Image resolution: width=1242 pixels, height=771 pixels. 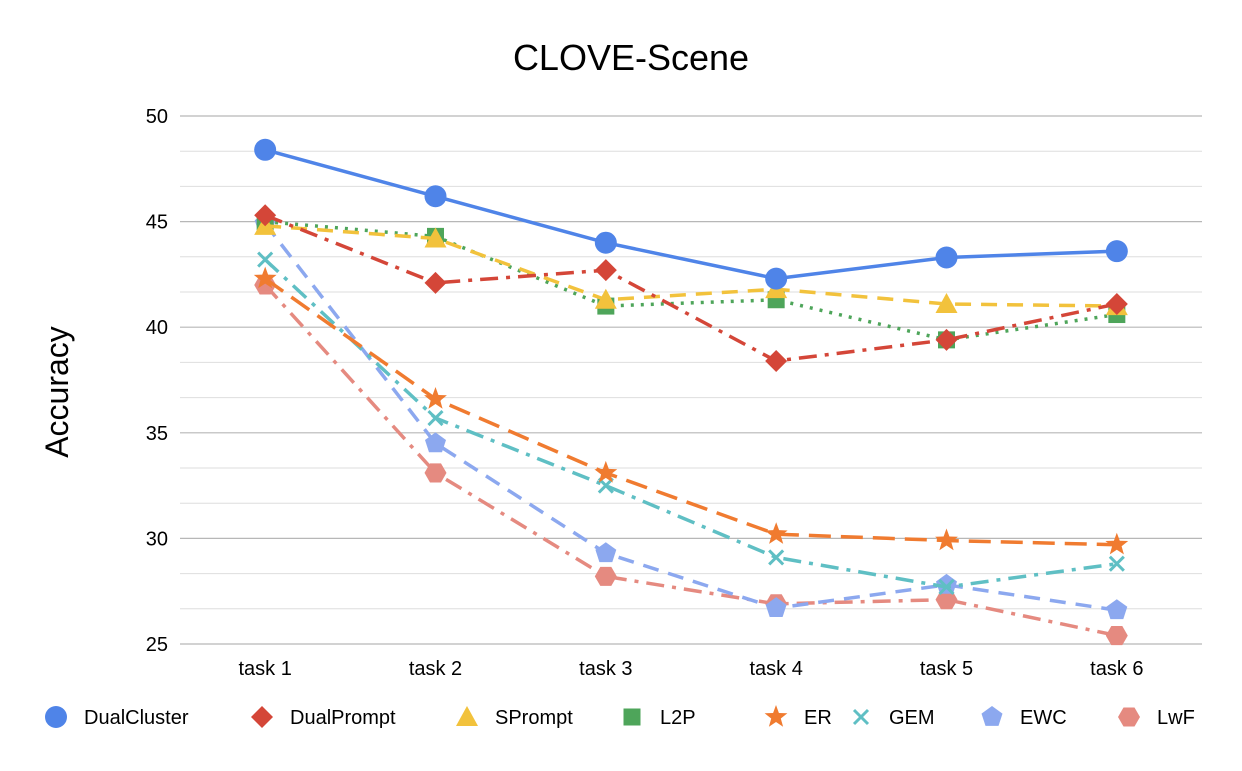 I want to click on y-tick-label: 25, so click(x=157, y=645).